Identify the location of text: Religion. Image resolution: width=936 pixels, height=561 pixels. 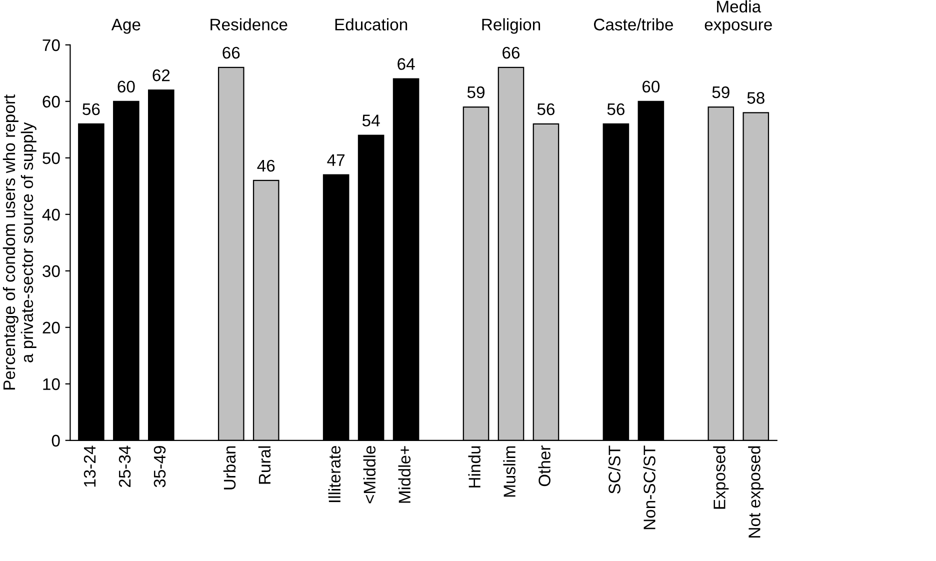
(511, 26).